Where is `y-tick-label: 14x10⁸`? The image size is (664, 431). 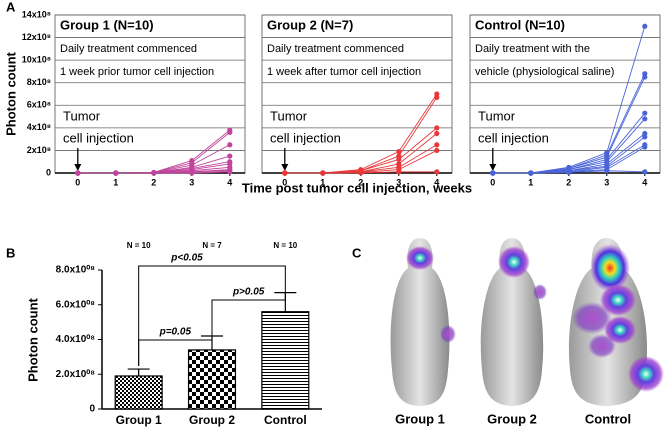
y-tick-label: 14x10⁸ is located at coordinates (36, 14).